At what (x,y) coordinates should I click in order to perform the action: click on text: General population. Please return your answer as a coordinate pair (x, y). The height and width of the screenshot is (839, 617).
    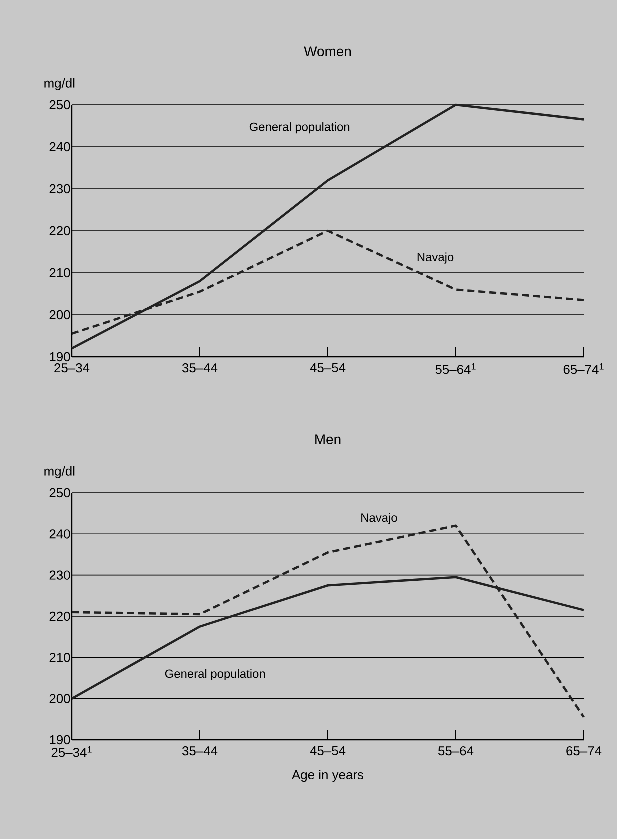
    Looking at the image, I should click on (300, 128).